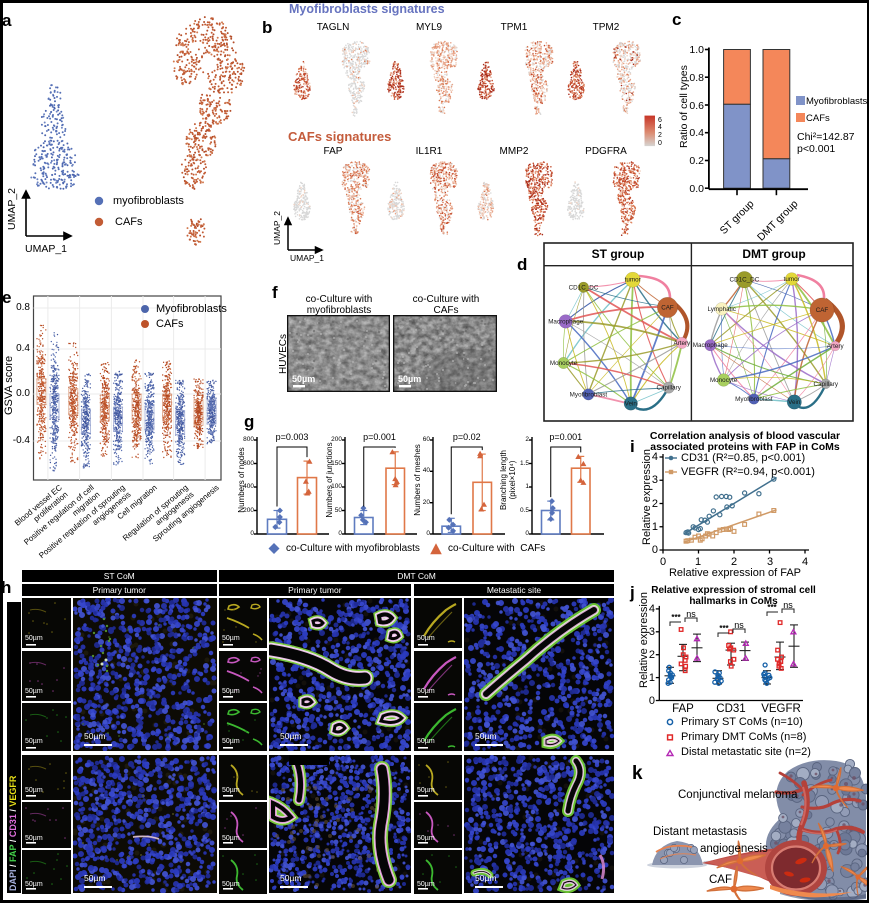 This screenshot has height=903, width=869. I want to click on svg-text: Lymphatic, so click(721, 309).